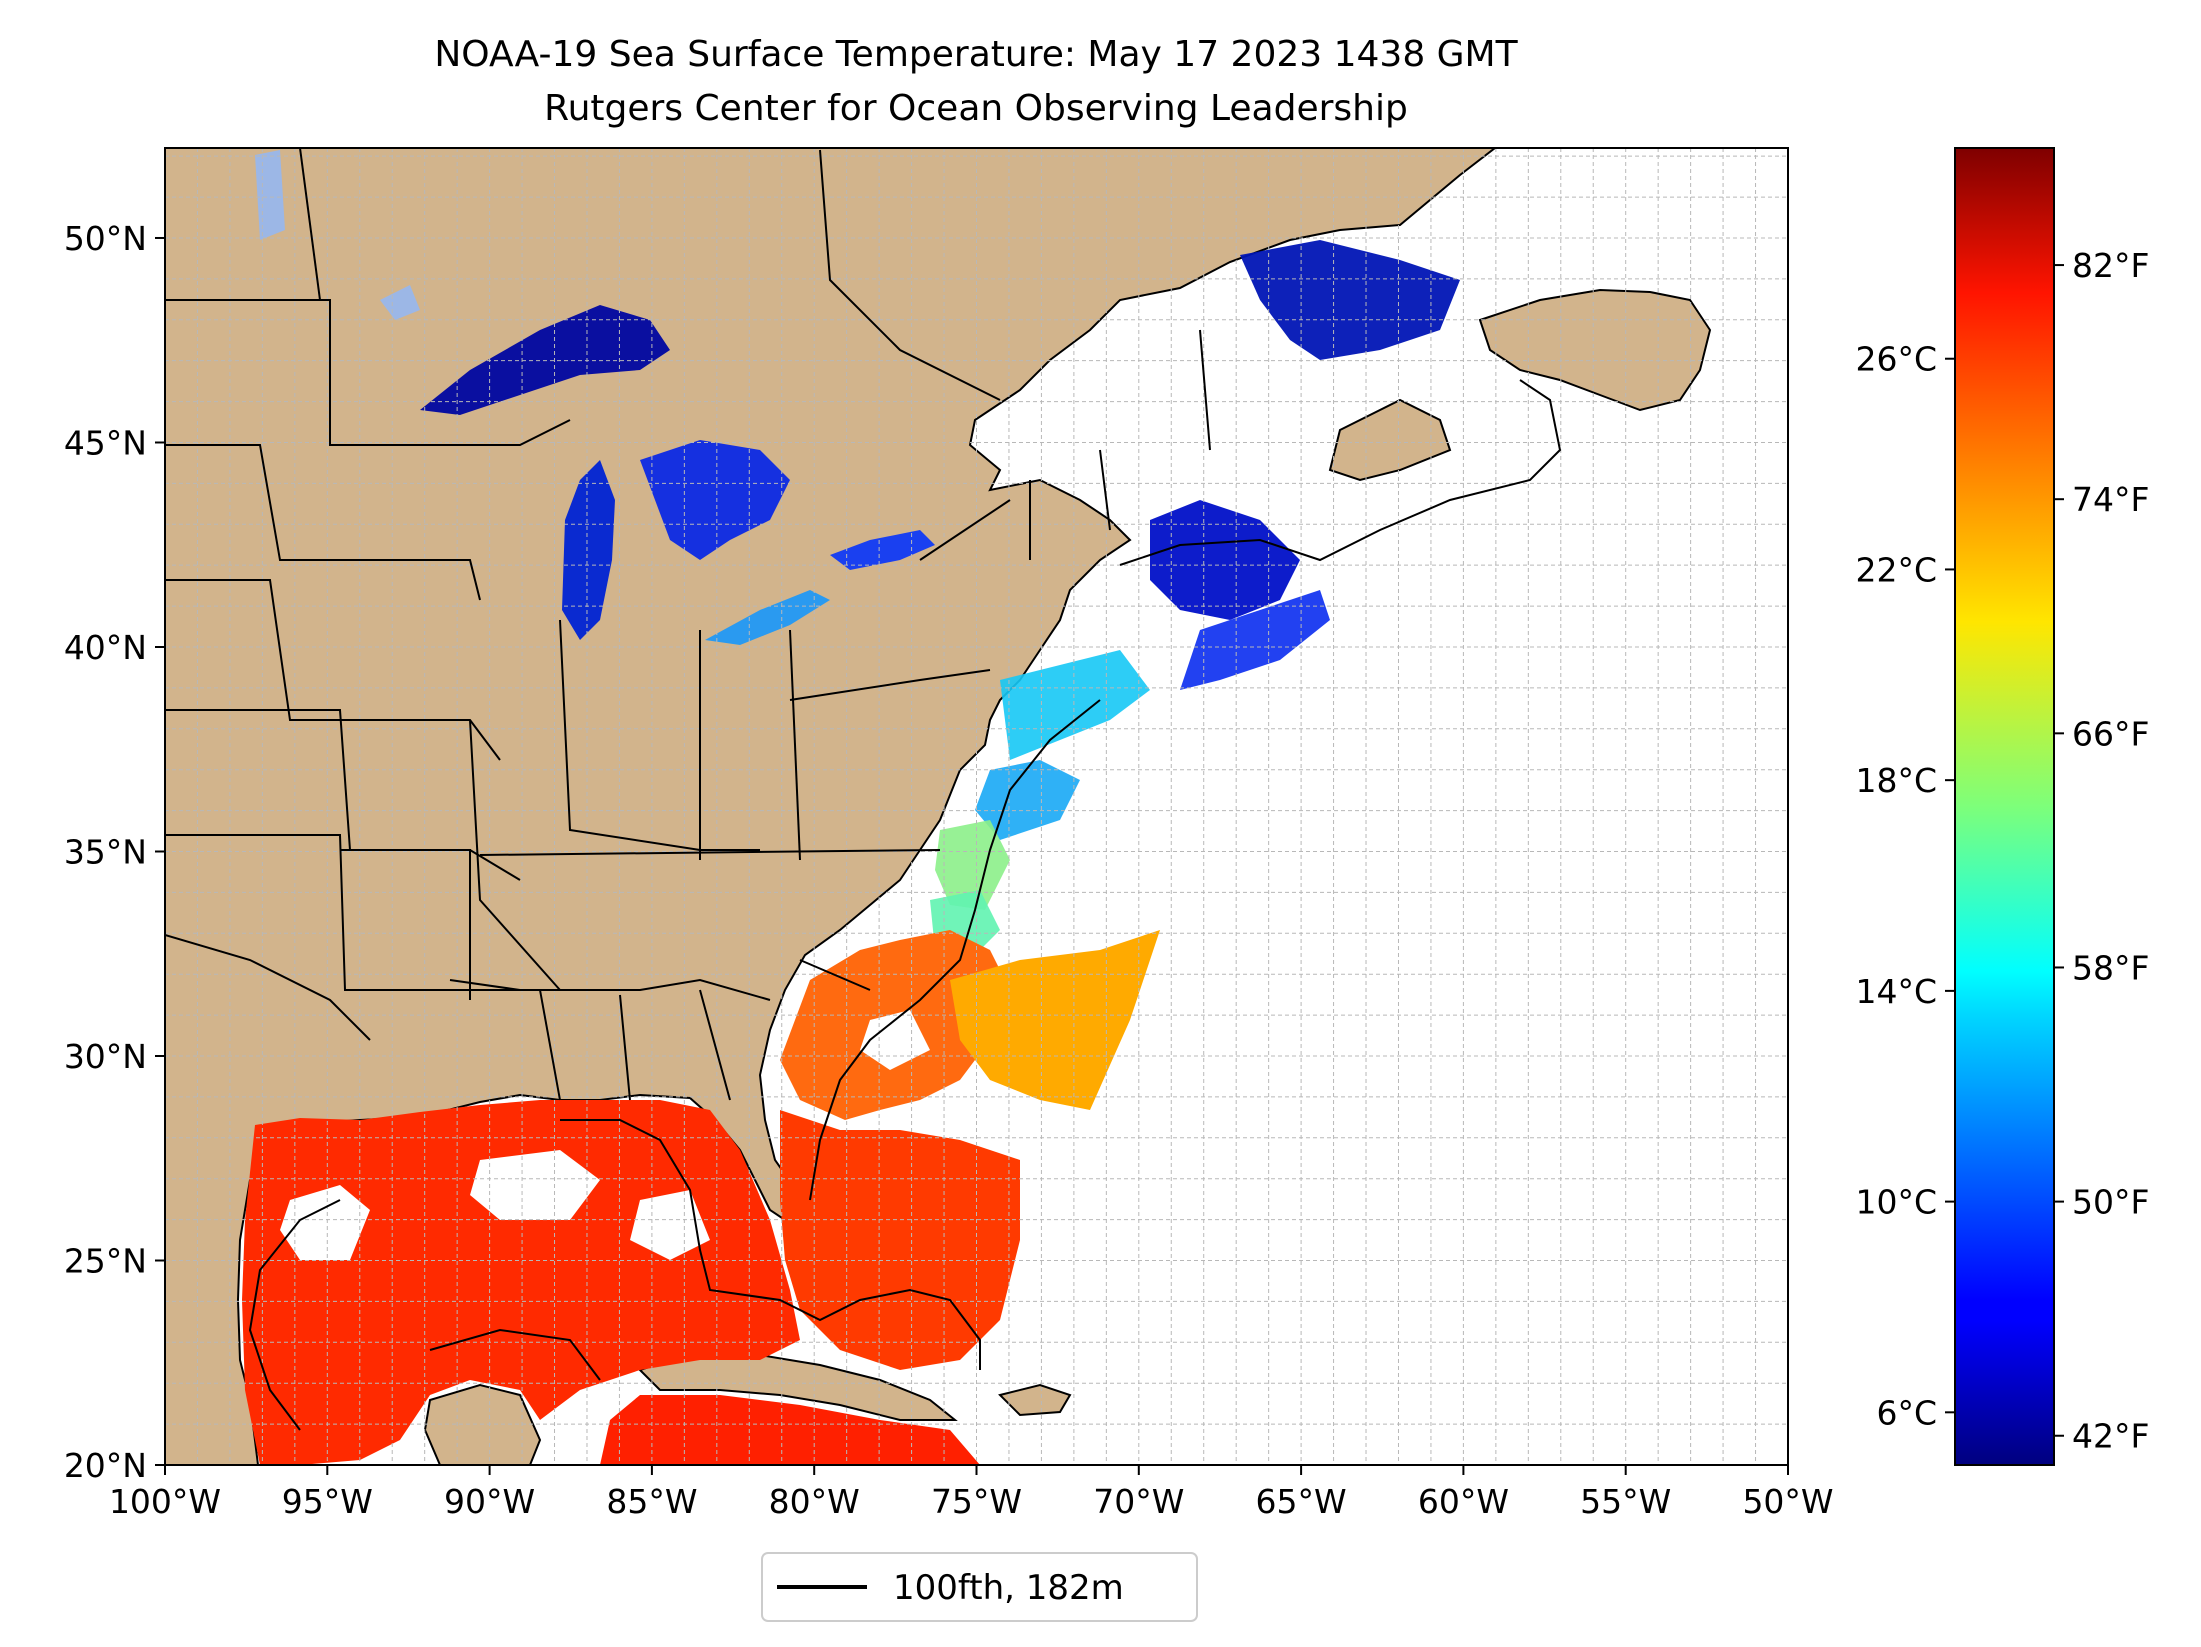 Image resolution: width=2201 pixels, height=1647 pixels. Describe the element at coordinates (165, 1501) in the screenshot. I see `lon-tick-label: 100°W` at that location.